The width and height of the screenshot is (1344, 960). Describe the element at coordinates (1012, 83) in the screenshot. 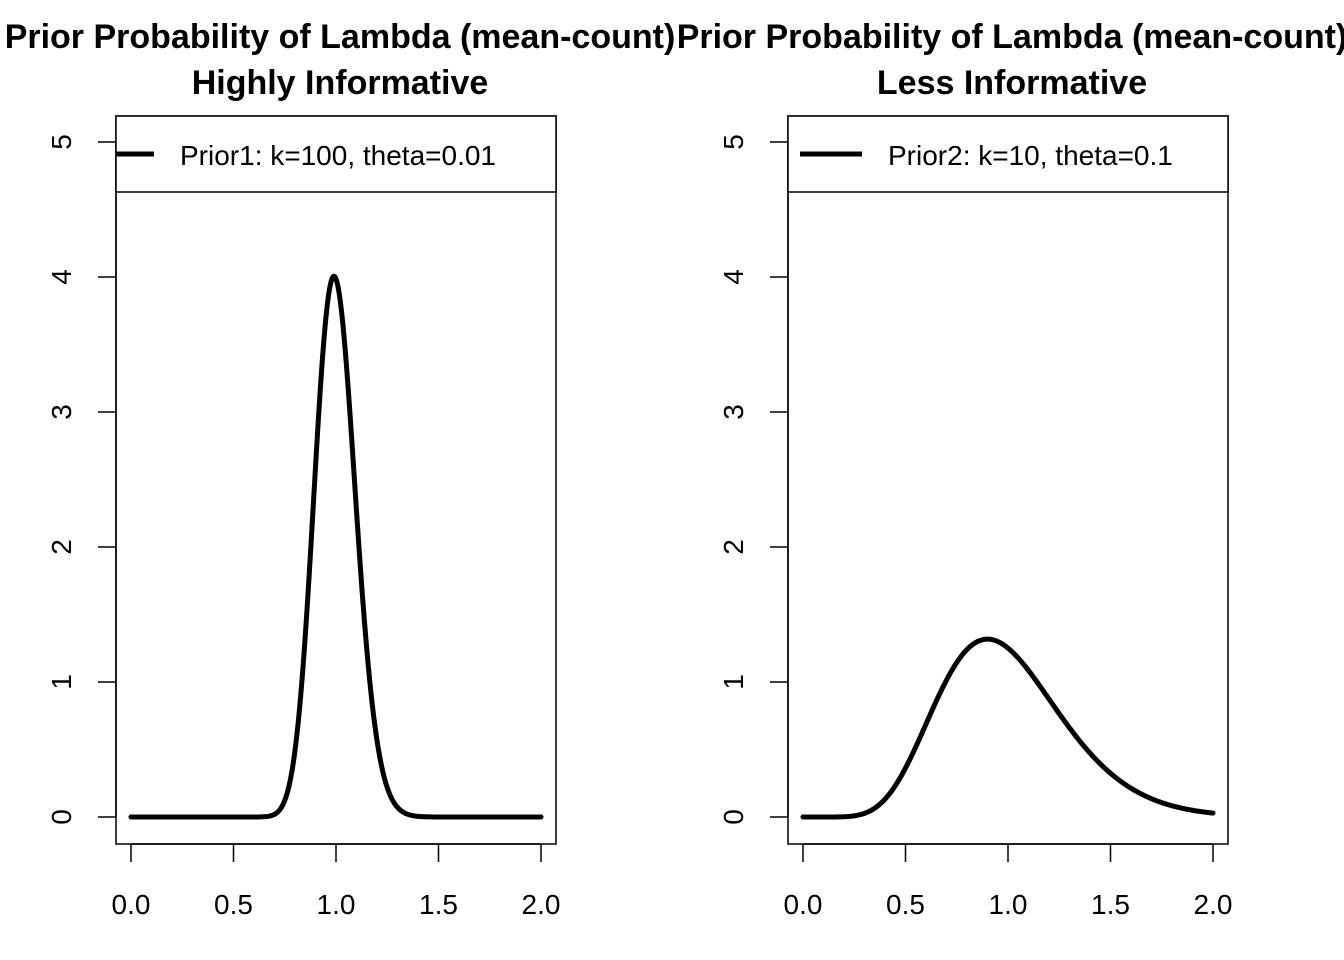

I see `chart-subtitle: Less Informative` at that location.